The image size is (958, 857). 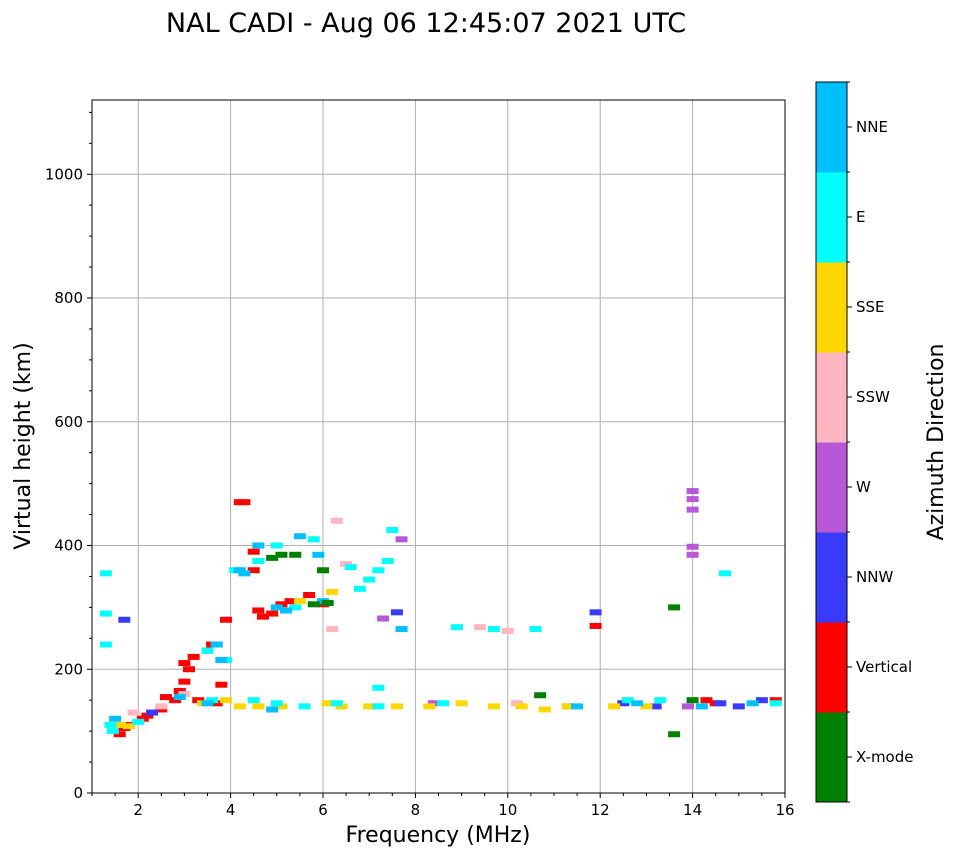 I want to click on y-axis-ticks: 0 200 400 600 800 1000, so click(x=68, y=456).